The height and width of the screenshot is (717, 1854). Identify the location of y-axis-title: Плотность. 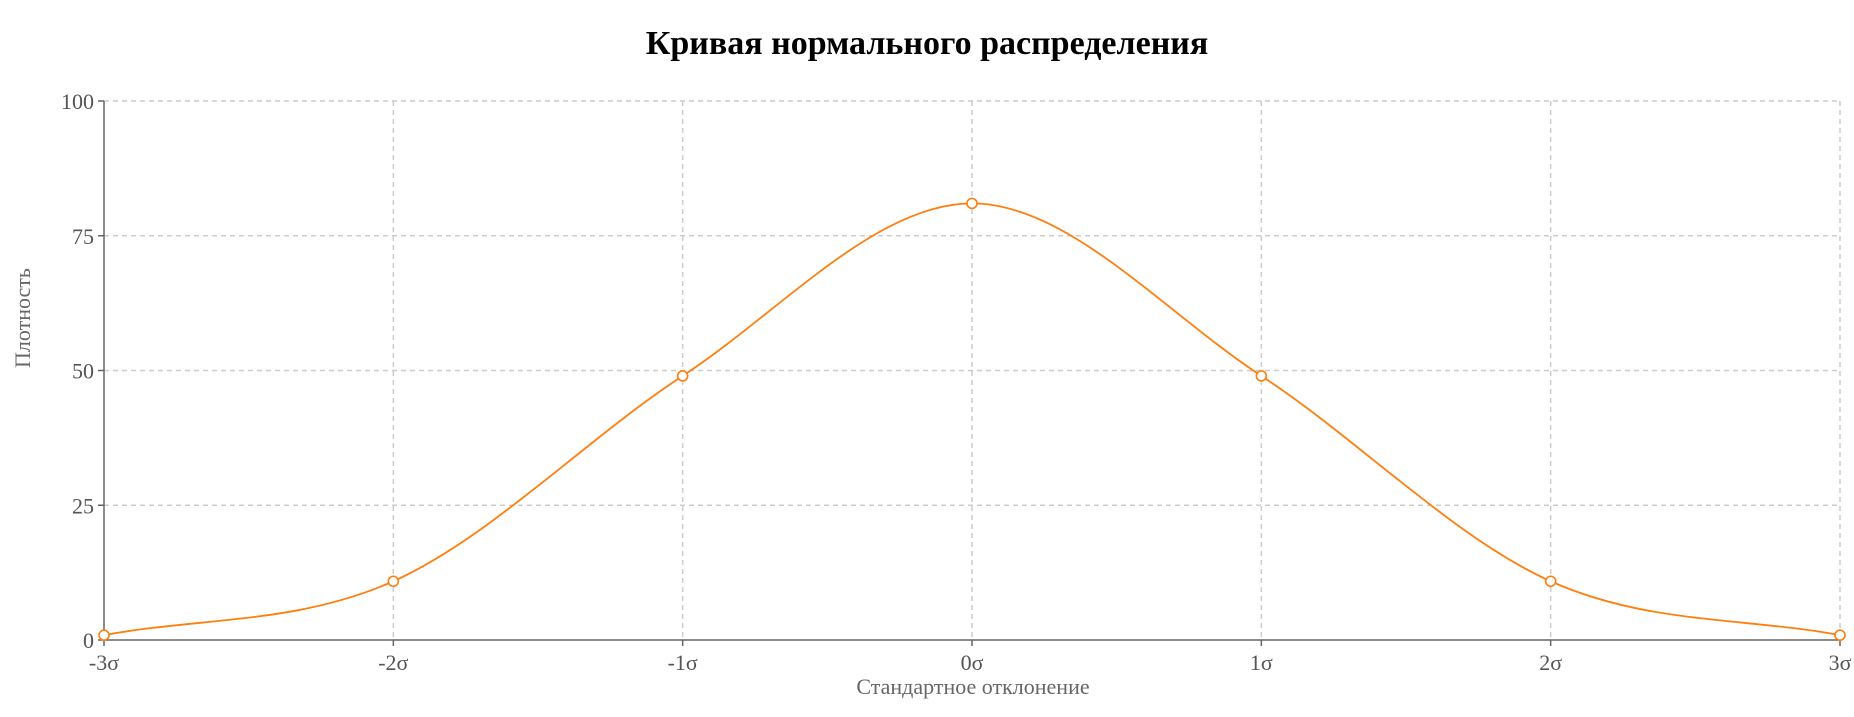
(22, 318).